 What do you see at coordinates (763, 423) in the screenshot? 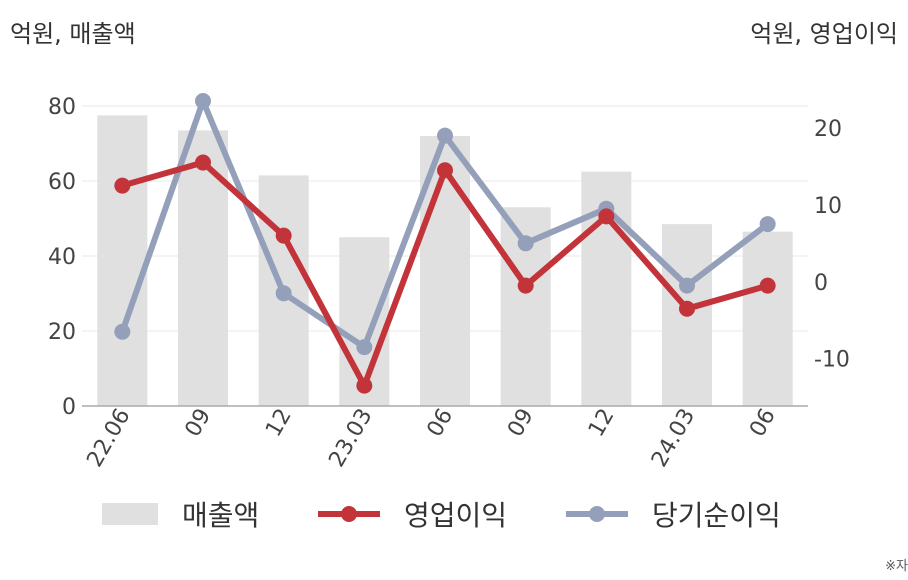
I see `x-tick-label-8: 06` at bounding box center [763, 423].